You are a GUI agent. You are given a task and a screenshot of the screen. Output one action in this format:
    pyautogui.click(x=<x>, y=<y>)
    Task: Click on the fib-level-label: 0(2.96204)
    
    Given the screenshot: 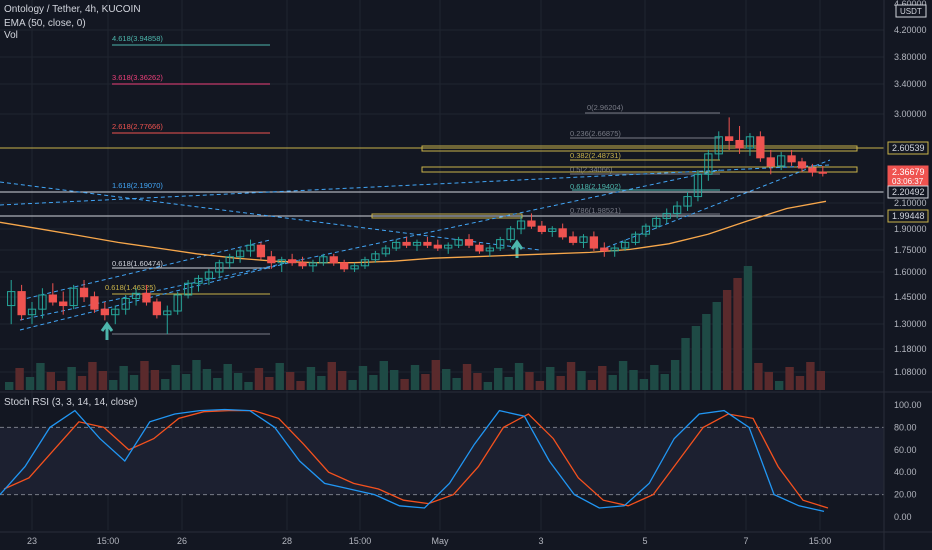 What is the action you would take?
    pyautogui.click(x=605, y=107)
    